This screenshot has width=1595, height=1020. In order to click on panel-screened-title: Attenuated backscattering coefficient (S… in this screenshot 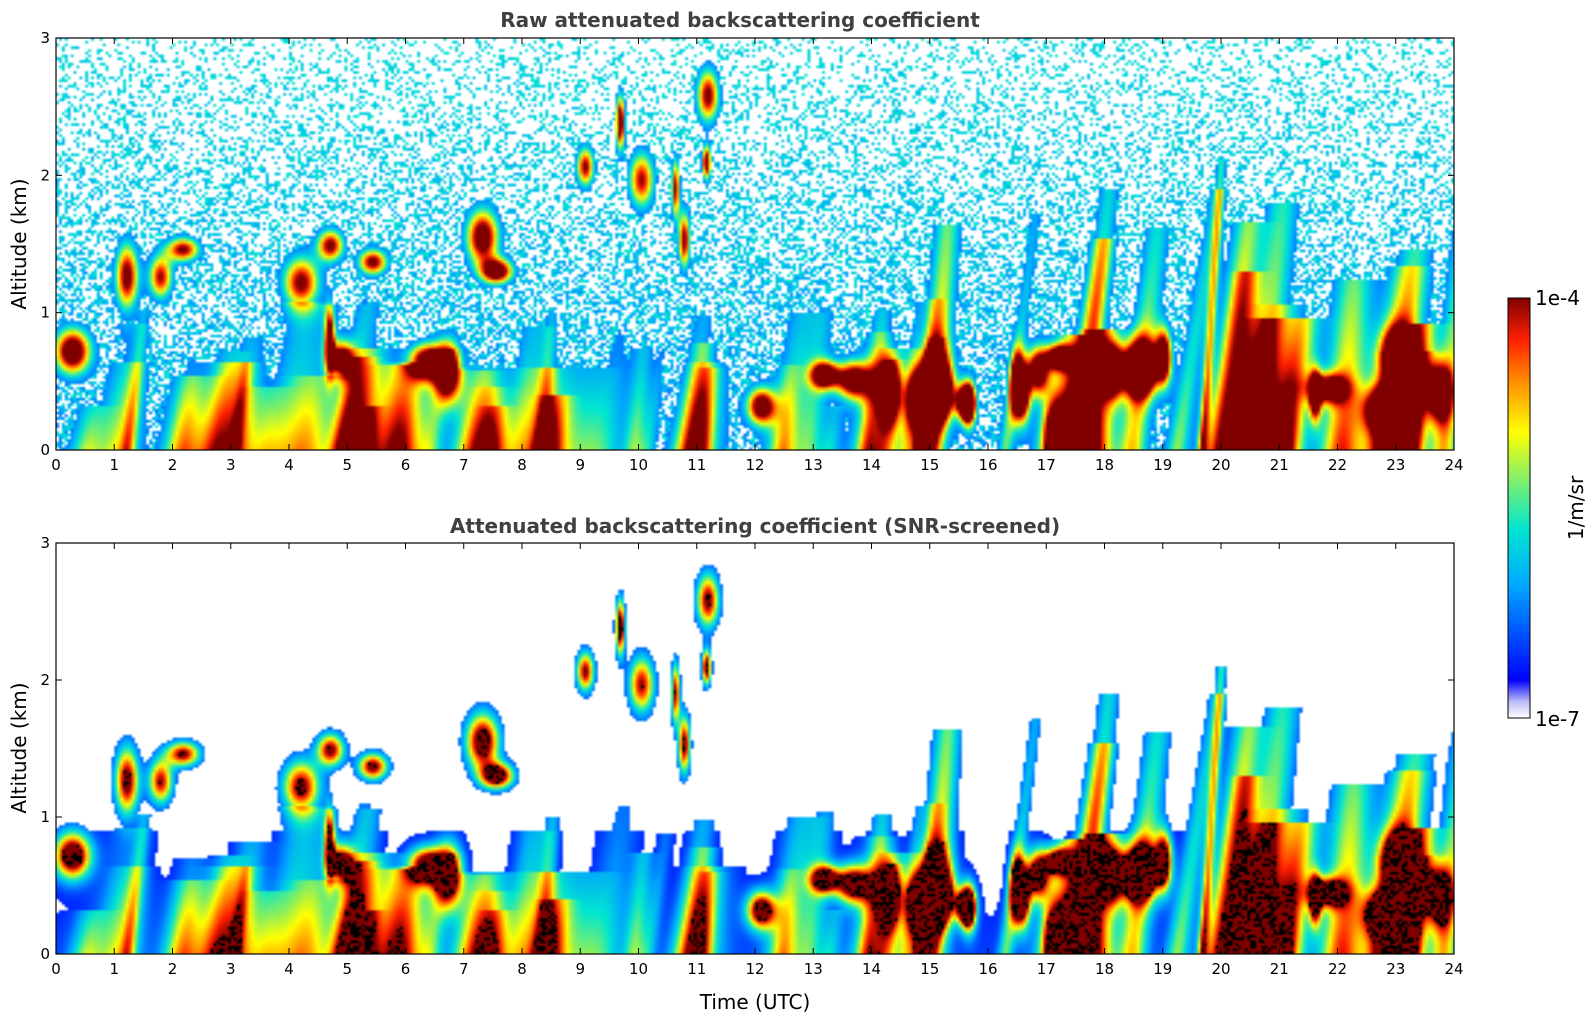, I will do `click(755, 526)`.